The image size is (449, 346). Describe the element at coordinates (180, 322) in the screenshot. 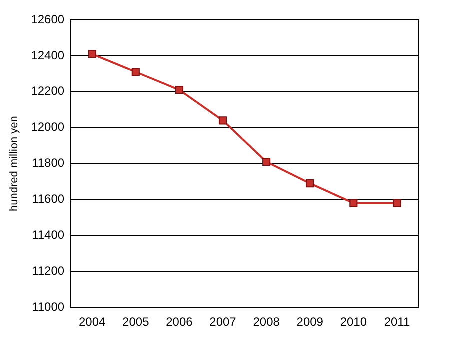

I see `x-tick-label: 2006` at that location.